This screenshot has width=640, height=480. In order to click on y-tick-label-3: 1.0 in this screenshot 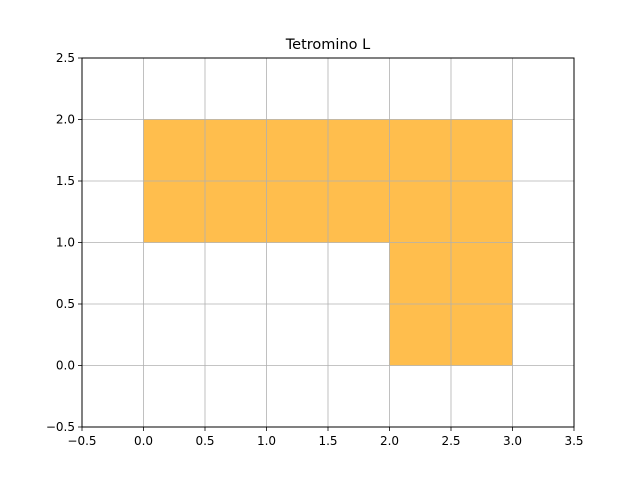, I will do `click(65, 243)`.